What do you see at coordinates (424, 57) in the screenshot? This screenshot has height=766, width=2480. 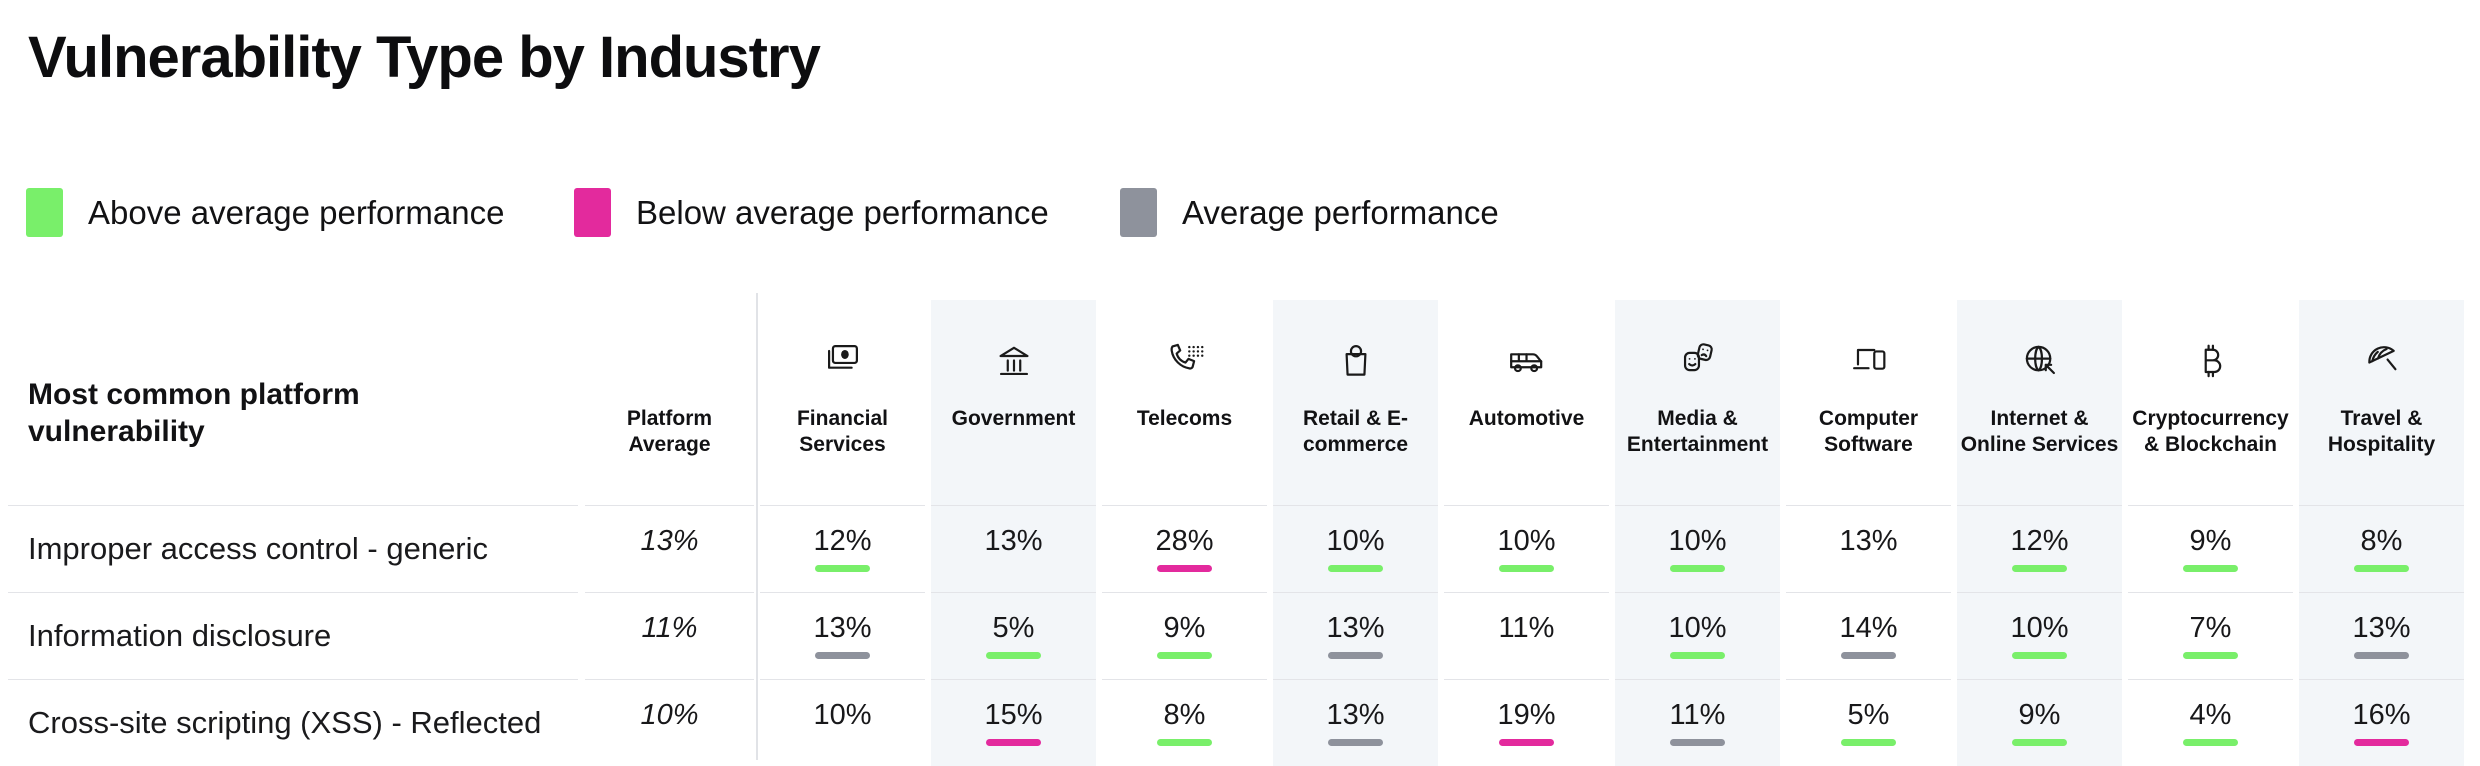 I see `page-title: Vulnerability Type by Industry` at bounding box center [424, 57].